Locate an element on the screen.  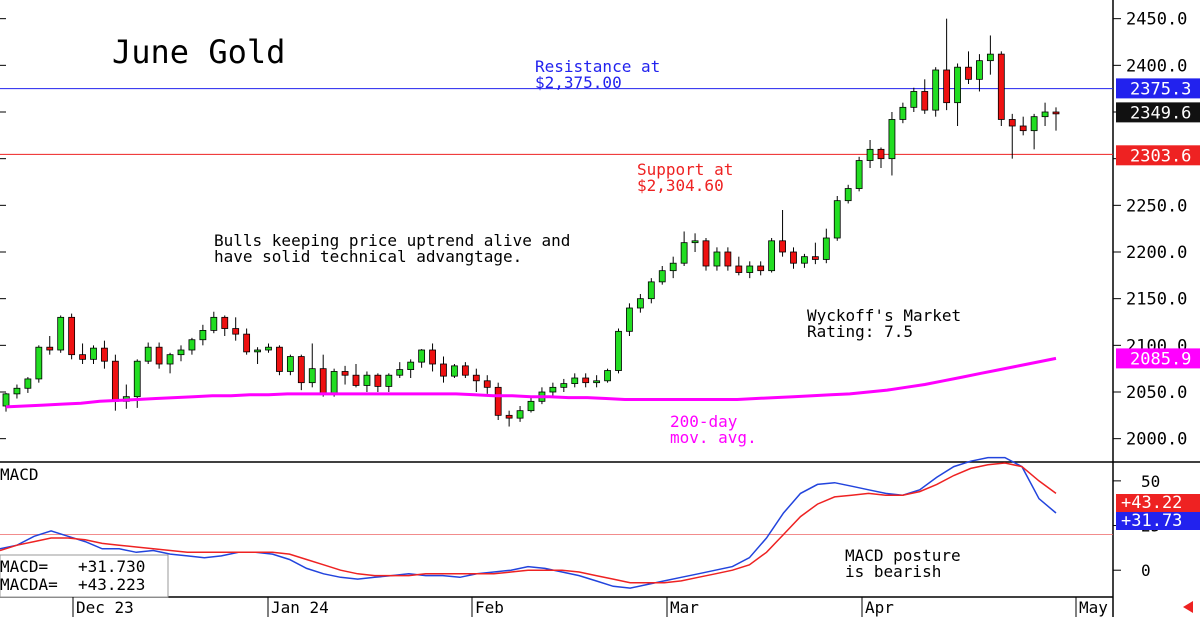
price-tick-label: 2450.0 is located at coordinates (1156, 20).